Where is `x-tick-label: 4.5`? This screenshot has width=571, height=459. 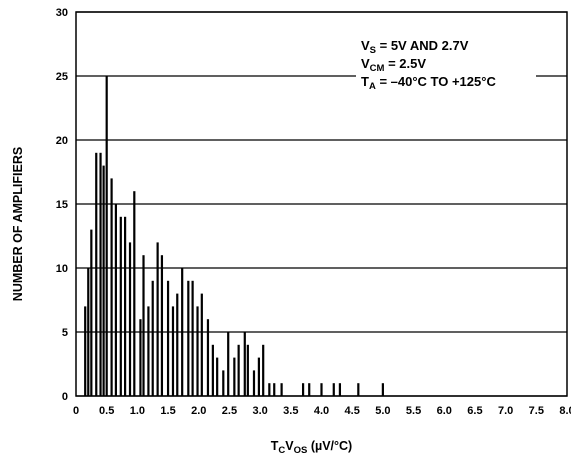 x-tick-label: 4.5 is located at coordinates (352, 411).